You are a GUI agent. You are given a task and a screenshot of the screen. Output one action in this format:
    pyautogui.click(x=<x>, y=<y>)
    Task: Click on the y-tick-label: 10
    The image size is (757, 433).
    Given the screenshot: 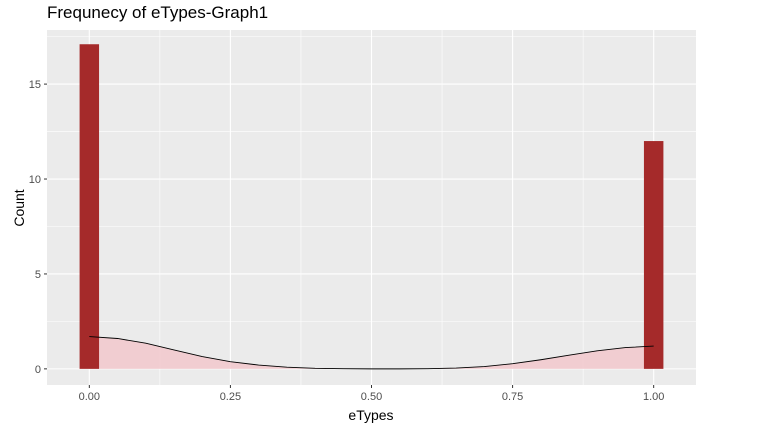 What is the action you would take?
    pyautogui.click(x=35, y=180)
    